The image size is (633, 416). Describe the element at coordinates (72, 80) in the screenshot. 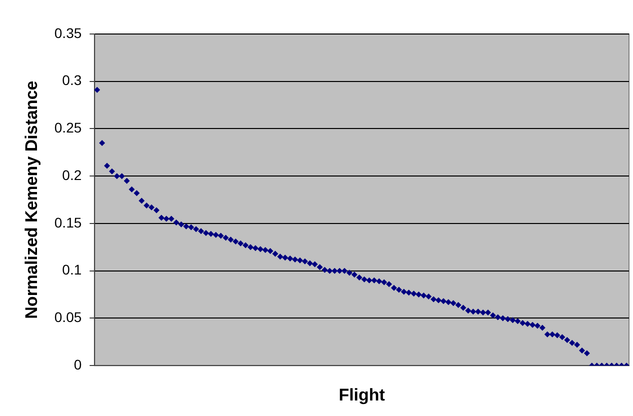

I see `y-tick-label: 0.3` at that location.